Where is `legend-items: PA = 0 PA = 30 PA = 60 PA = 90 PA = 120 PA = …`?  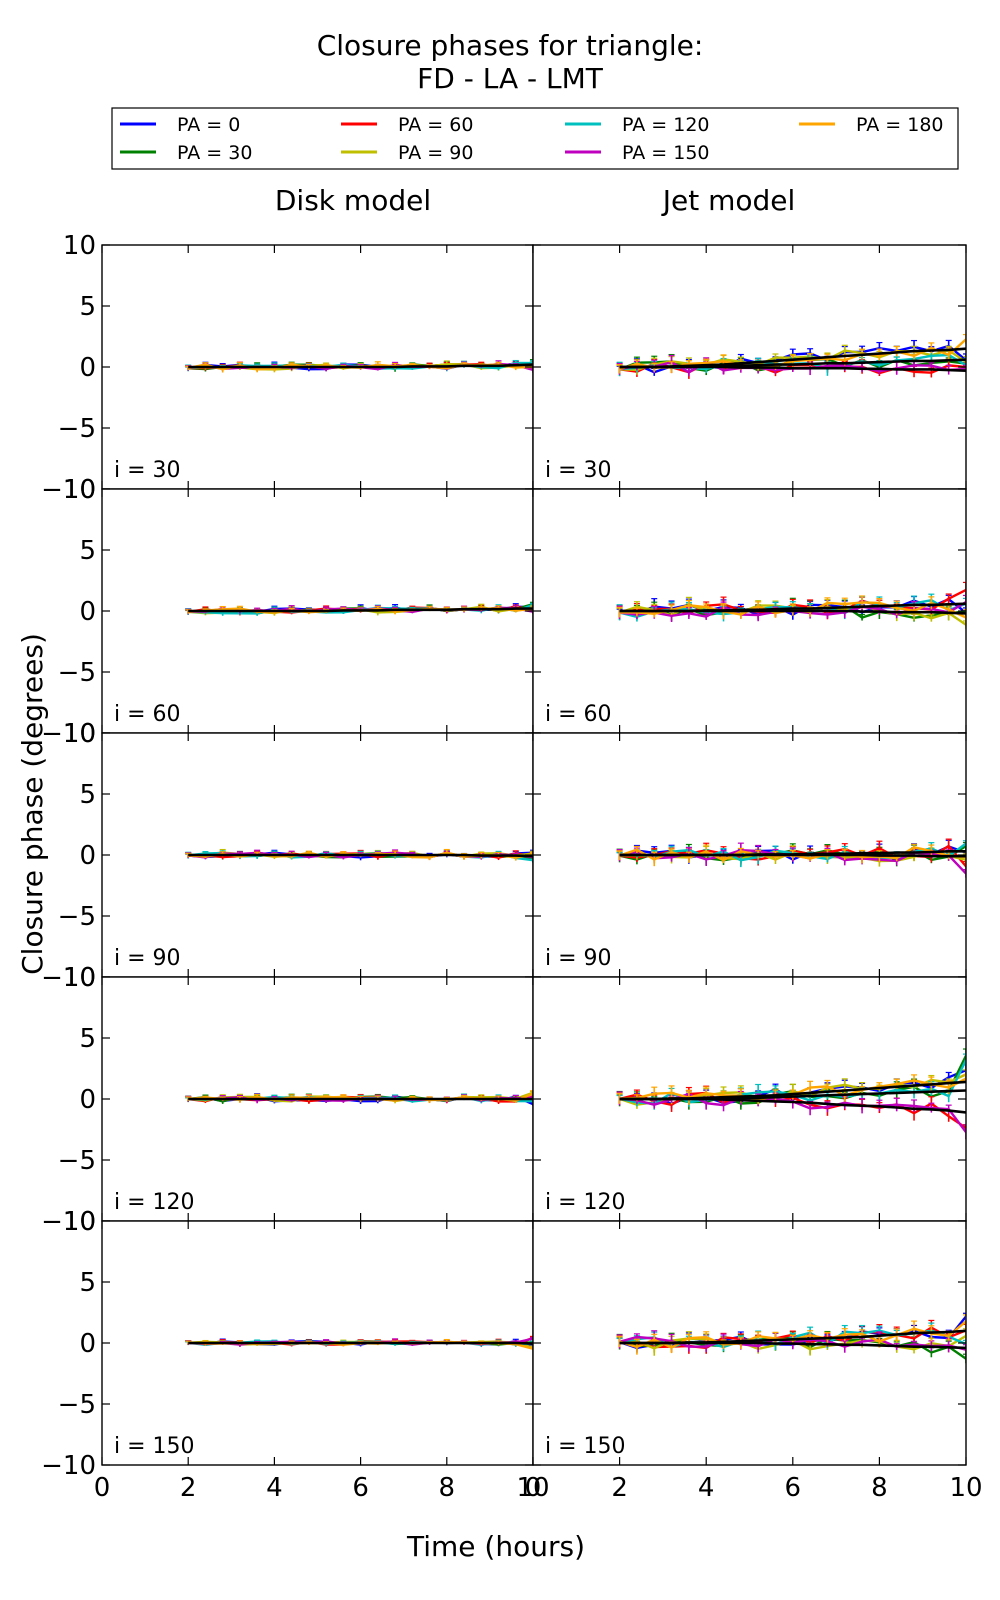 legend-items: PA = 0 PA = 30 PA = 60 PA = 90 PA = 120 PA = … is located at coordinates (532, 139).